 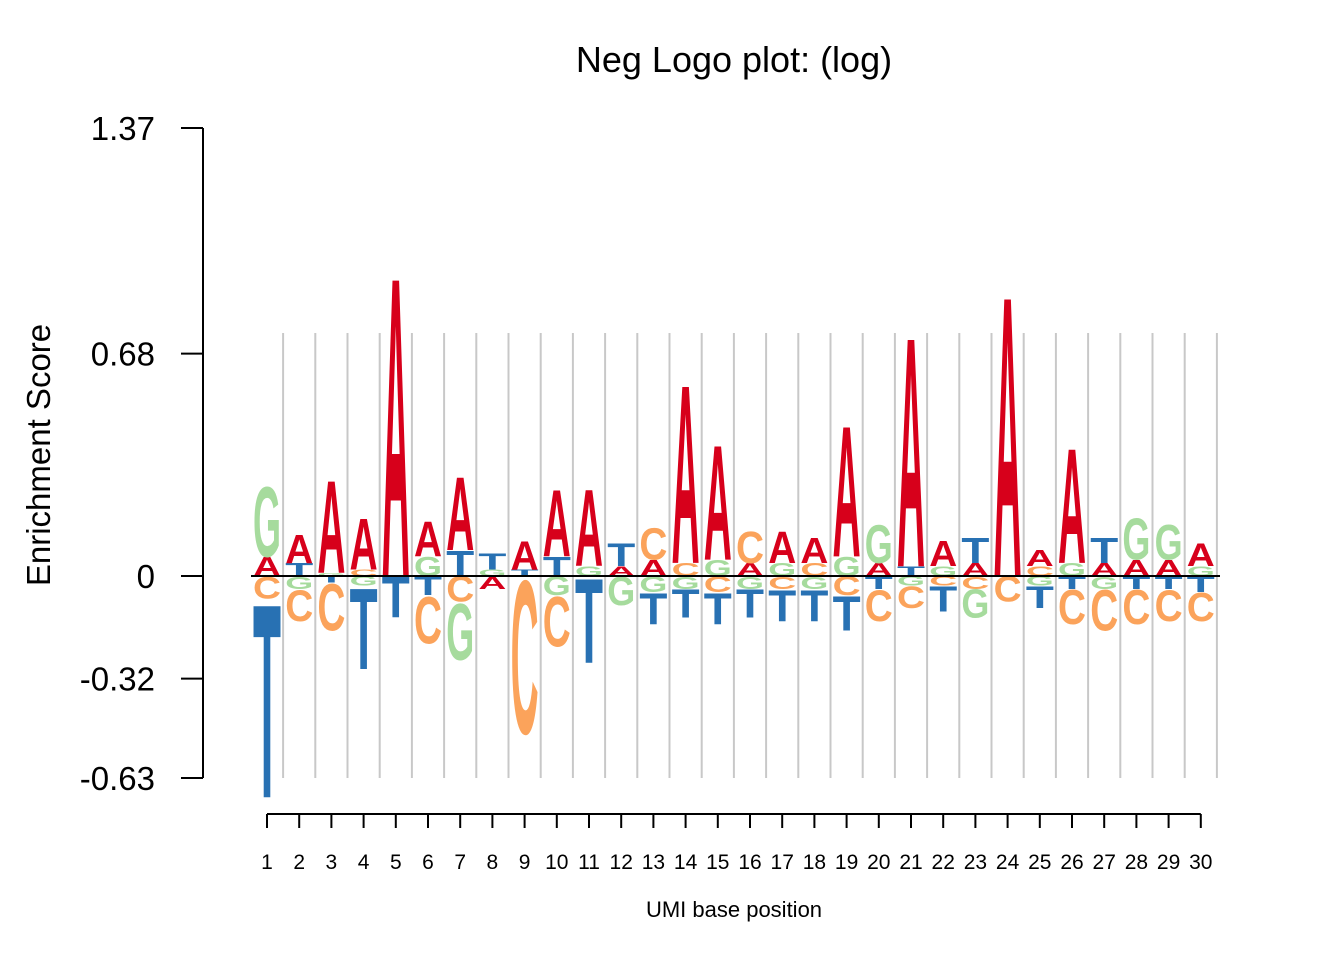 I want to click on y-tick-label: -0.32, so click(x=117, y=679).